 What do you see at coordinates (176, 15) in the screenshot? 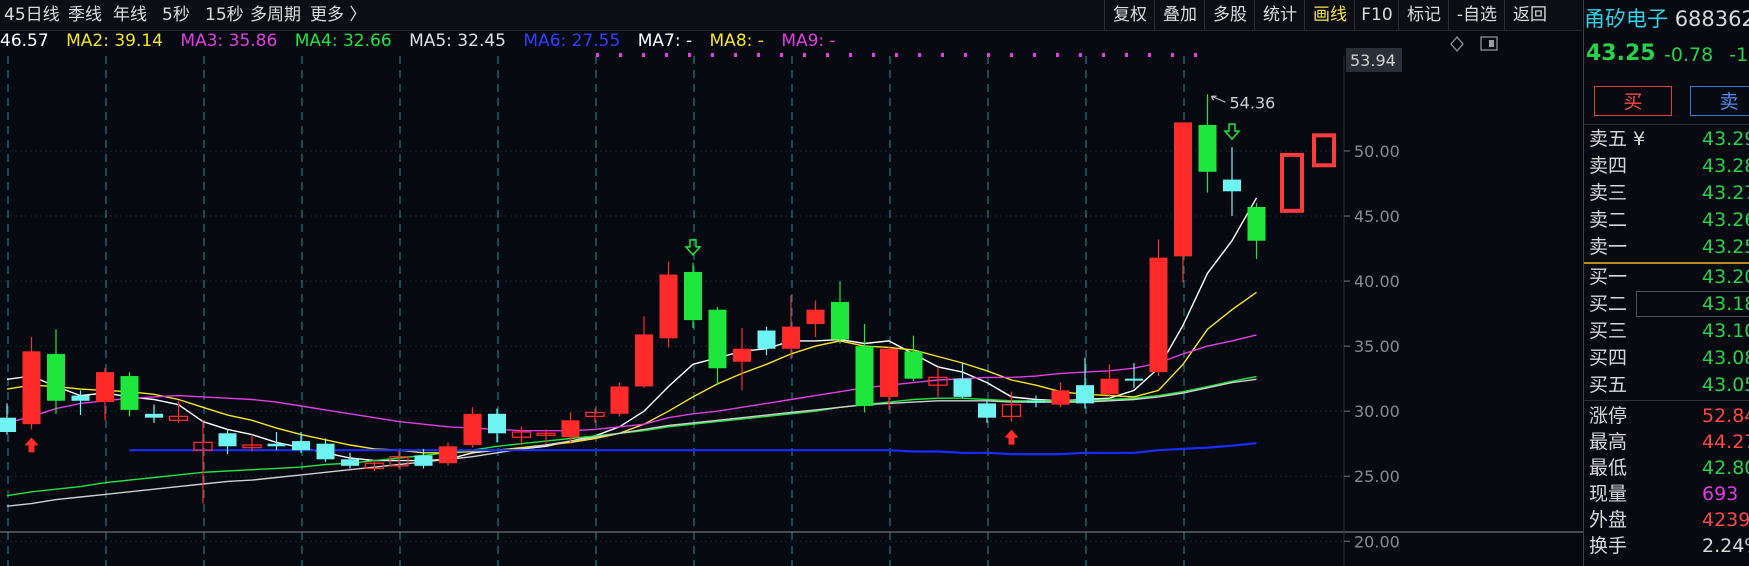
I see `period-tab-5sec: 5秒` at bounding box center [176, 15].